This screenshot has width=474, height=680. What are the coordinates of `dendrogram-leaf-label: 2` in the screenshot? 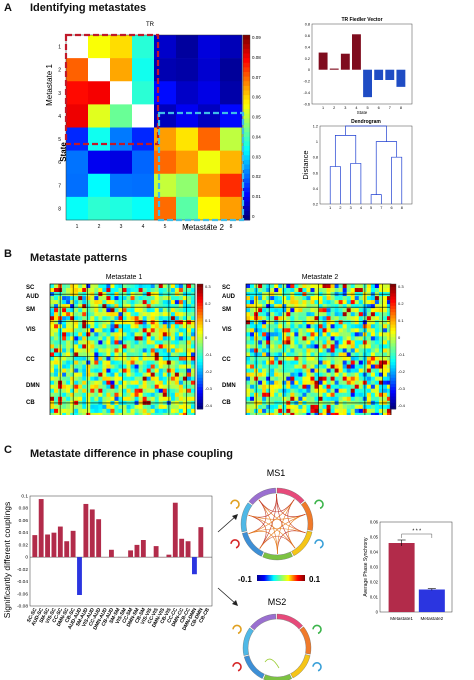 It's located at (340, 208).